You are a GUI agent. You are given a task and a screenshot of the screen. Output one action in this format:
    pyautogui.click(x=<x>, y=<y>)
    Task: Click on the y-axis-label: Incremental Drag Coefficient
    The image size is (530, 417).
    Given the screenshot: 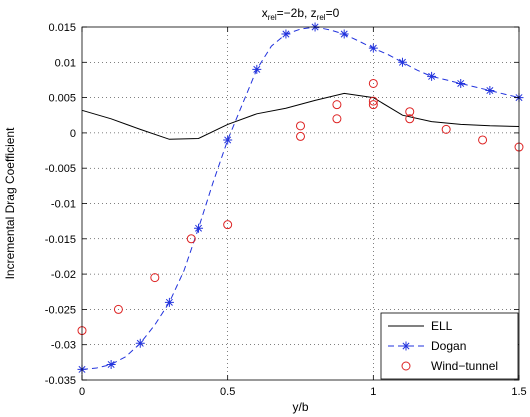 What is the action you would take?
    pyautogui.click(x=10, y=203)
    